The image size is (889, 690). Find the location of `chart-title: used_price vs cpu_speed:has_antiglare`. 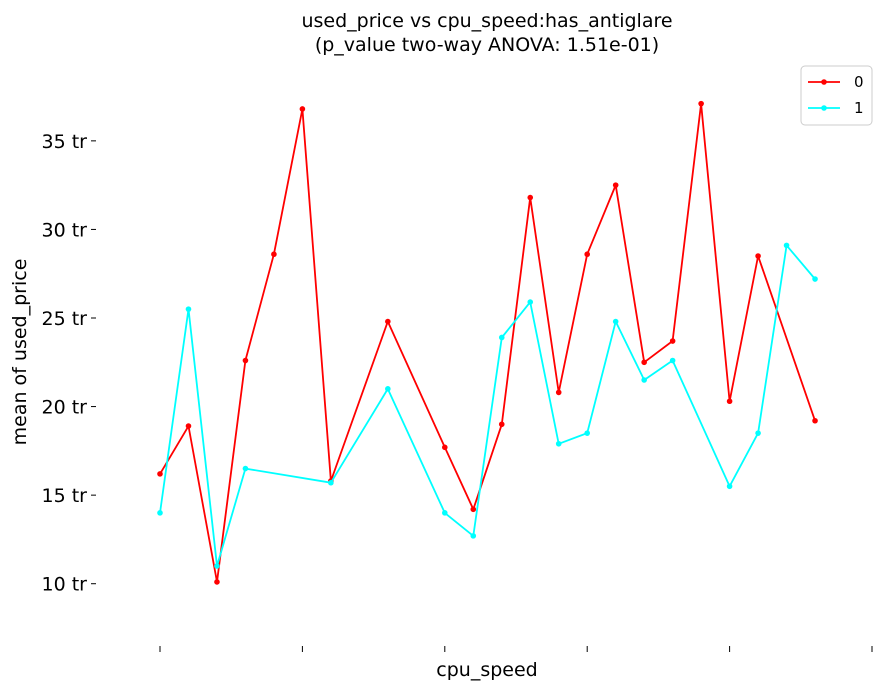

chart-title: used_price vs cpu_speed:has_antiglare is located at coordinates (486, 21).